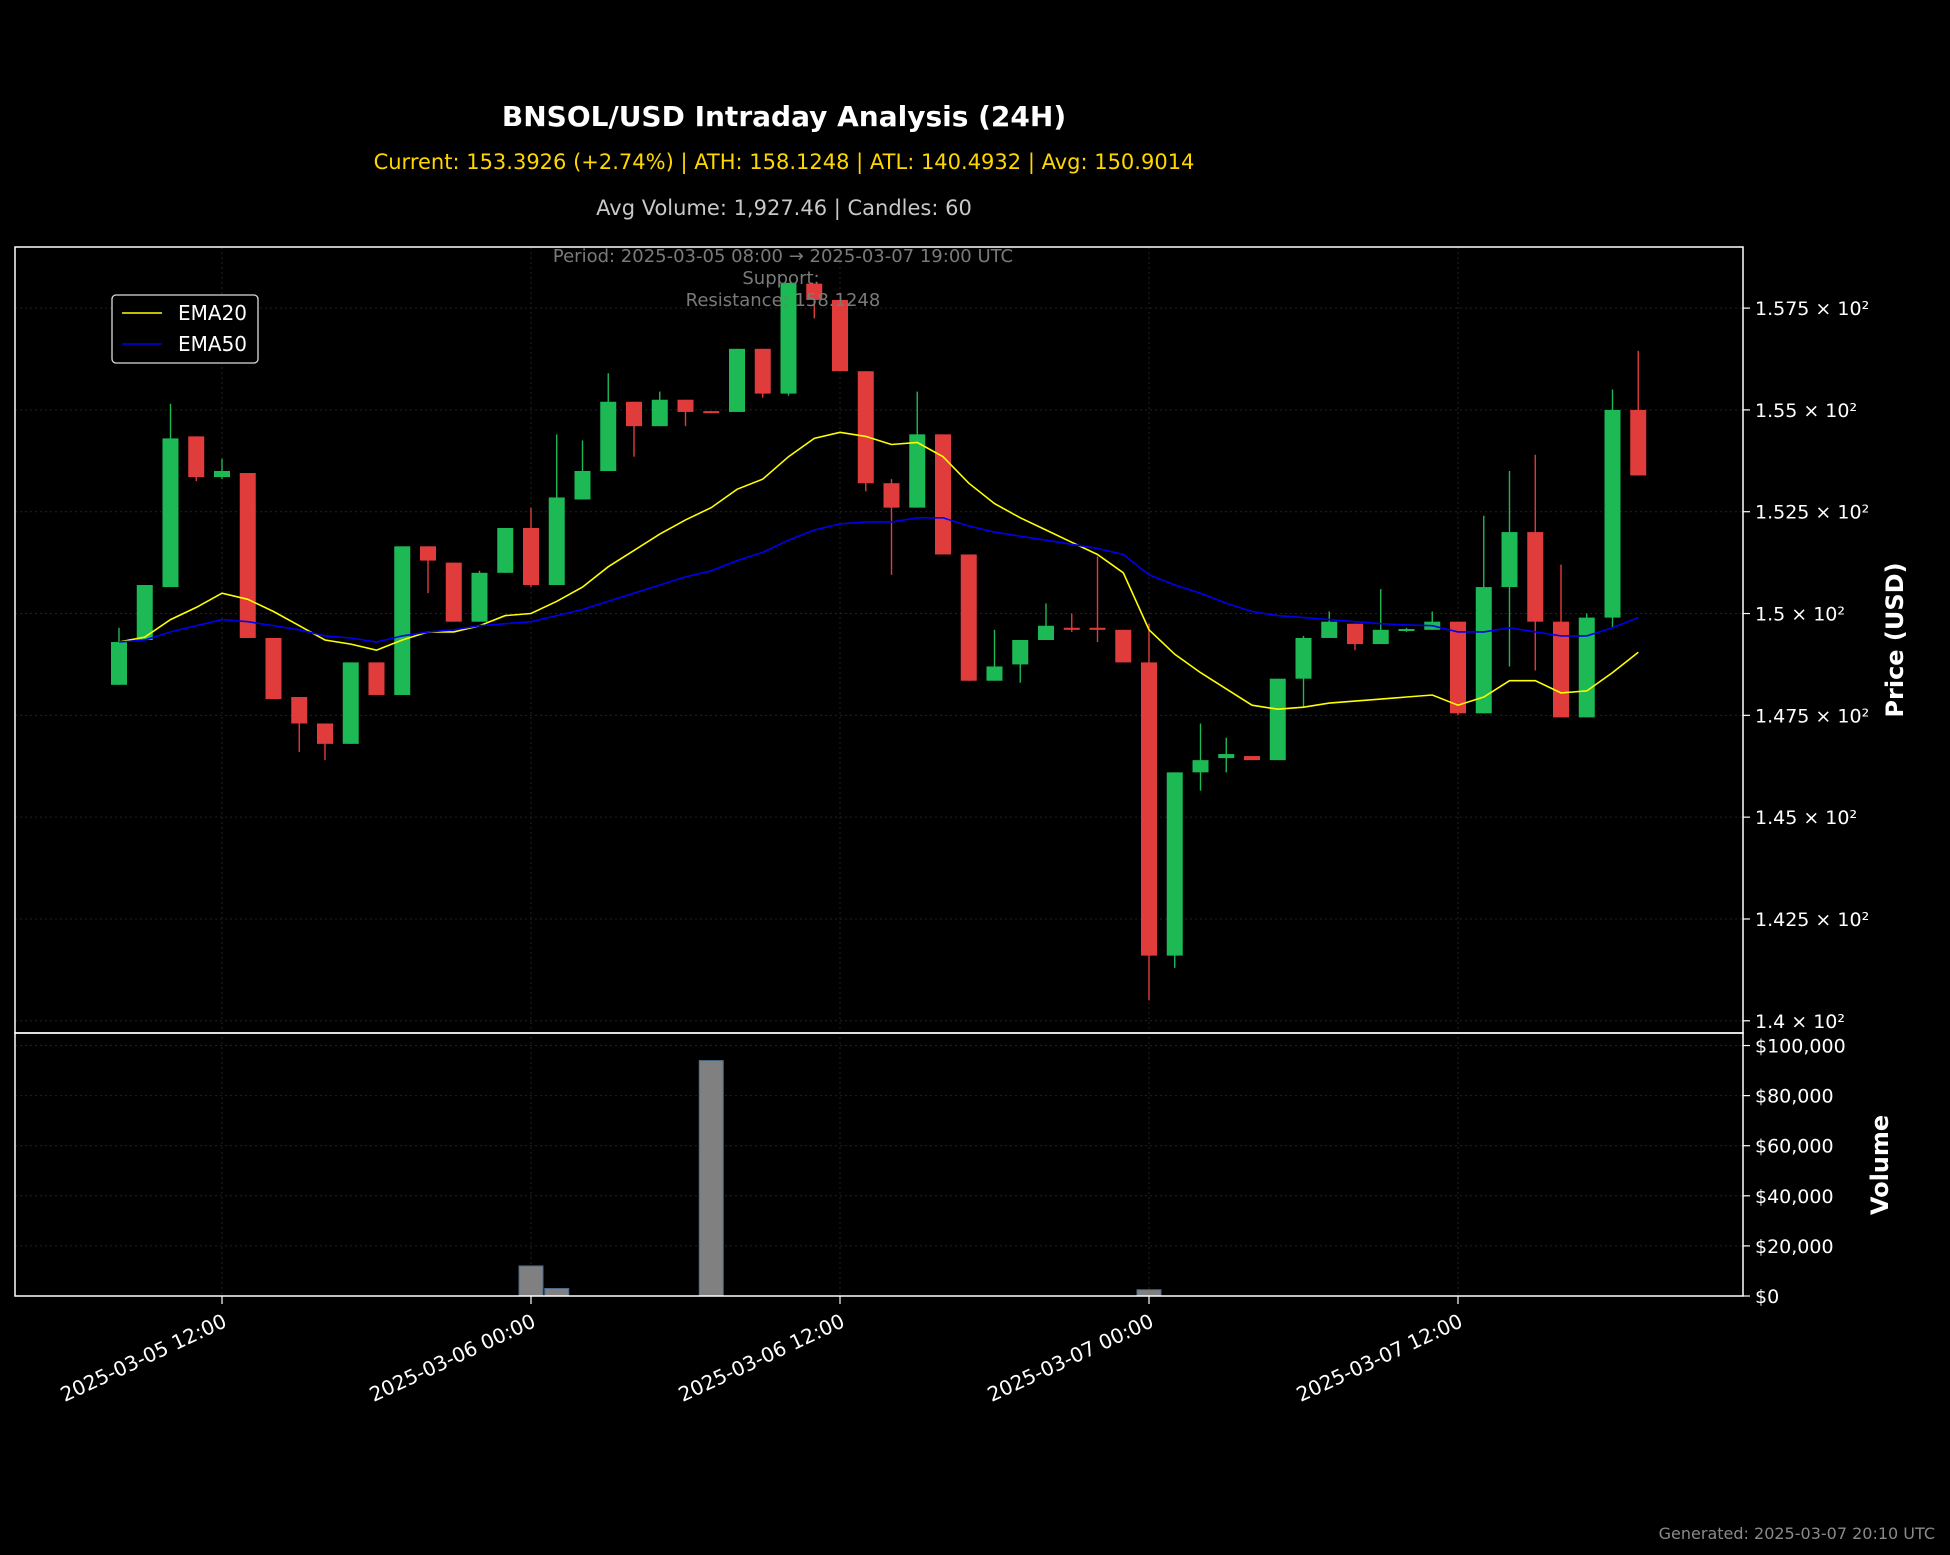  I want to click on volume-tick-label: $20,000, so click(1794, 1247).